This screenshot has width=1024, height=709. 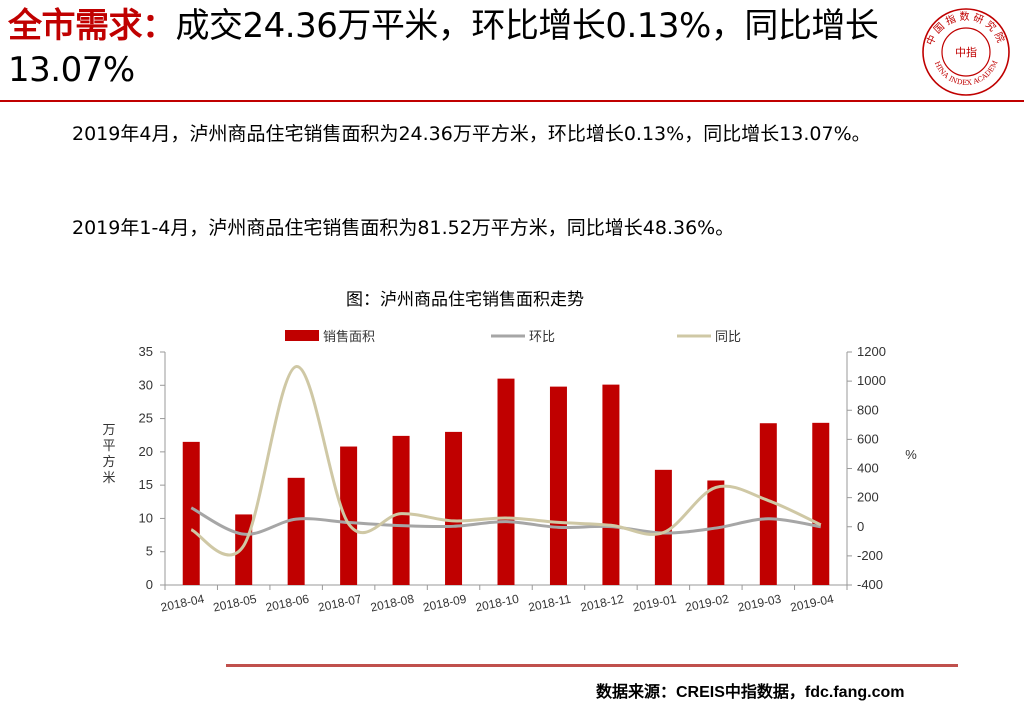 I want to click on series-line-mom, so click(x=506, y=521).